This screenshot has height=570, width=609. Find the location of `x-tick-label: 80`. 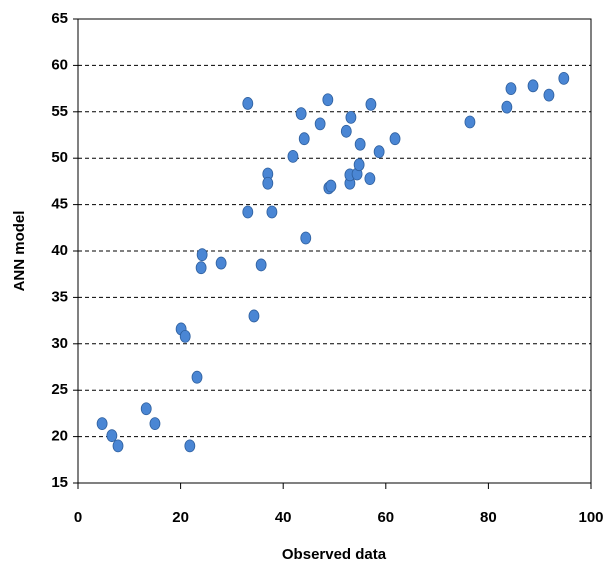

x-tick-label: 80 is located at coordinates (488, 517).